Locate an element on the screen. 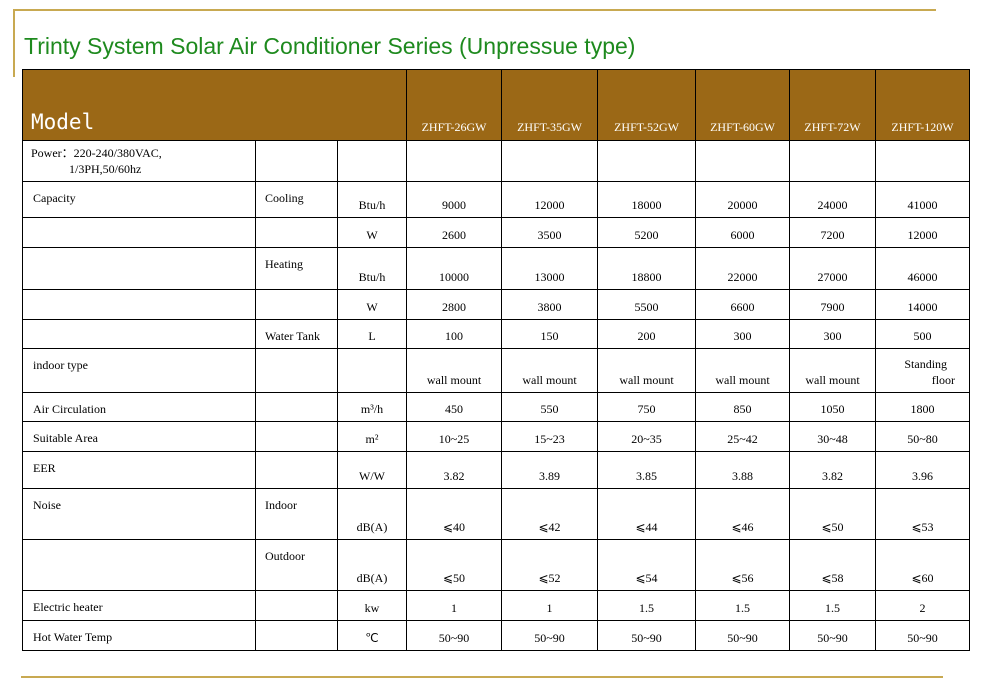 The image size is (986, 688). row-label: EER is located at coordinates (139, 470).